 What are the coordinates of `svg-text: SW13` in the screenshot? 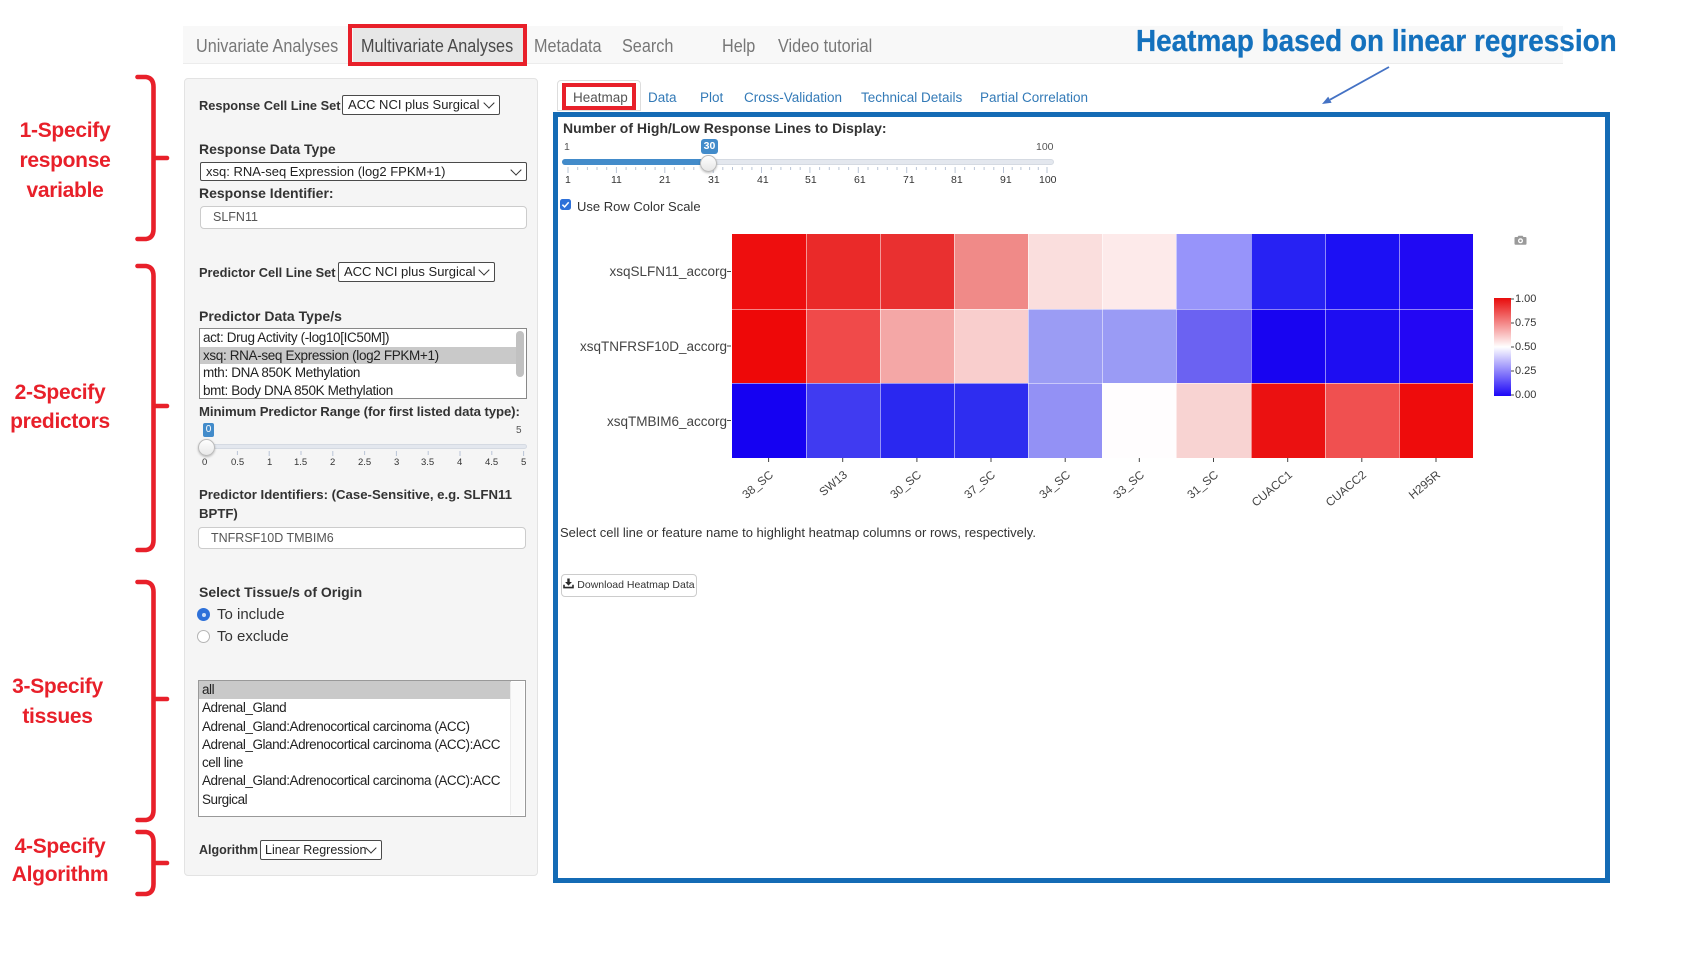 It's located at (833, 483).